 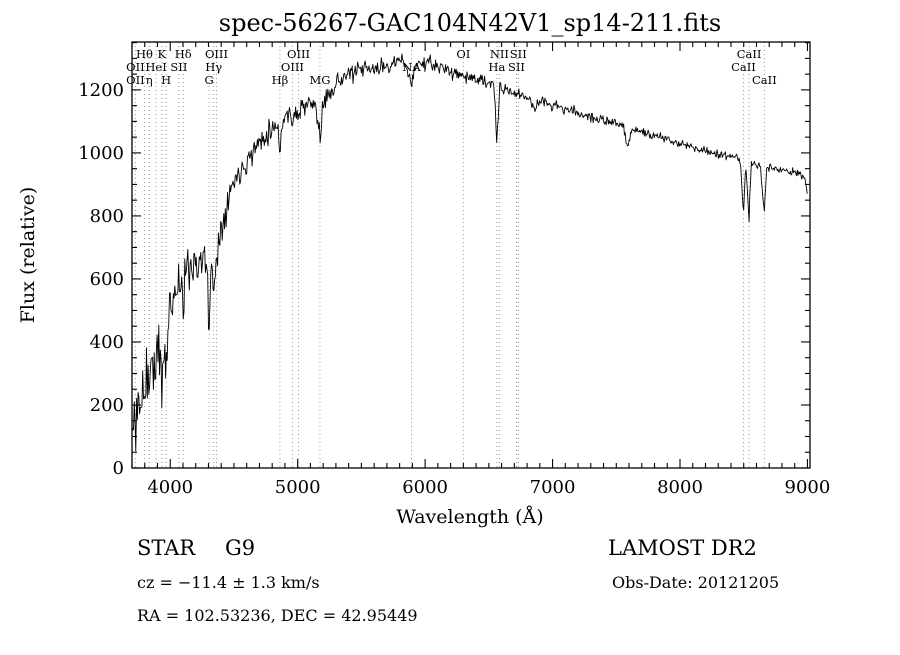 I want to click on y-tick-label: 0, so click(x=118, y=468).